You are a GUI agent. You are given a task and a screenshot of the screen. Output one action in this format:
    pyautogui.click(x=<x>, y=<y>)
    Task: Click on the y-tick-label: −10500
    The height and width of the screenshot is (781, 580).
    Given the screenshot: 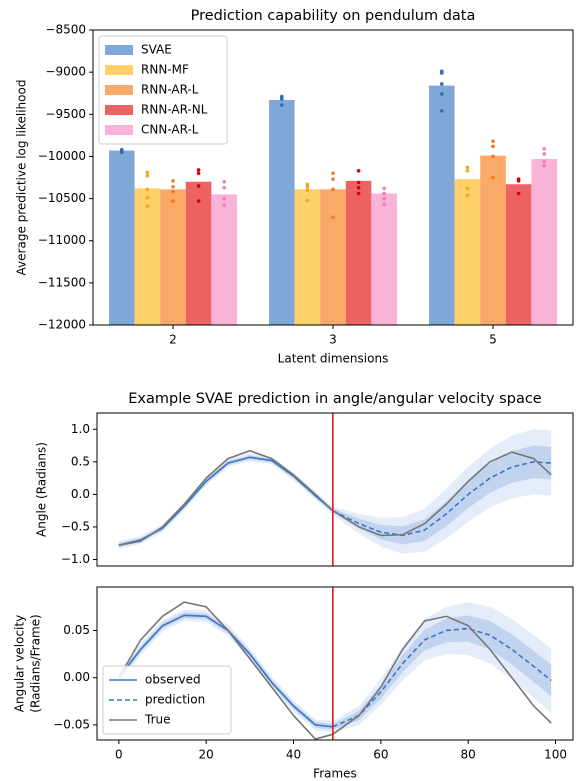 What is the action you would take?
    pyautogui.click(x=62, y=198)
    